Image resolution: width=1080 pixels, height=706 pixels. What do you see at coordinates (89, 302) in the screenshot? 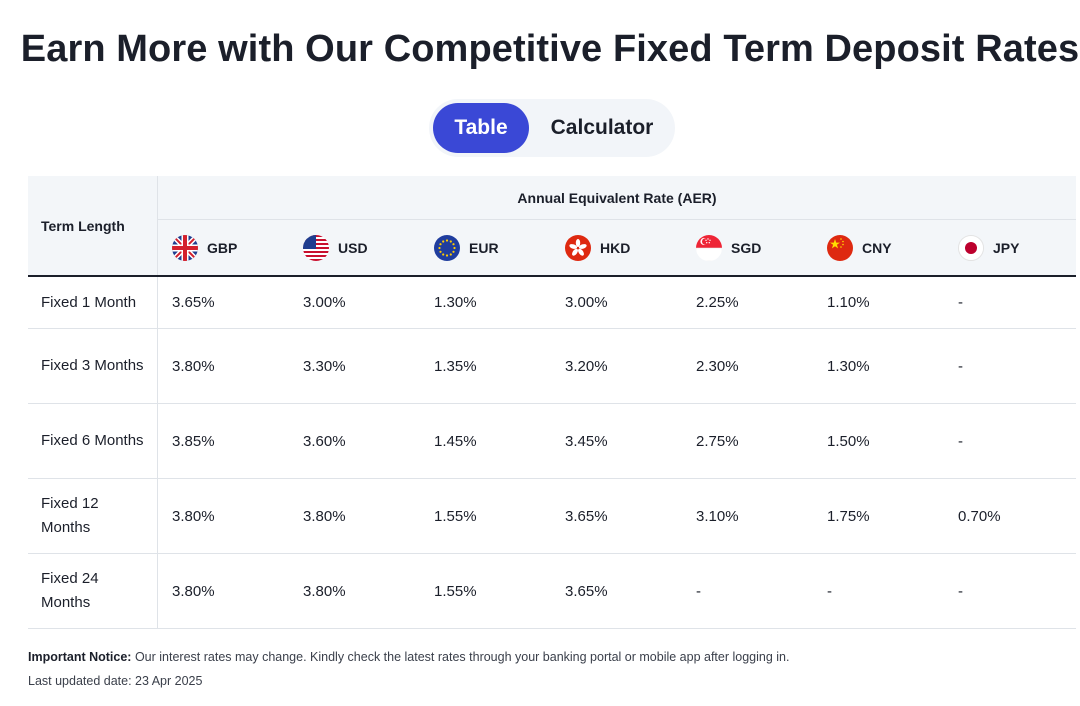
I see `term-label: Fixed 1 Month` at bounding box center [89, 302].